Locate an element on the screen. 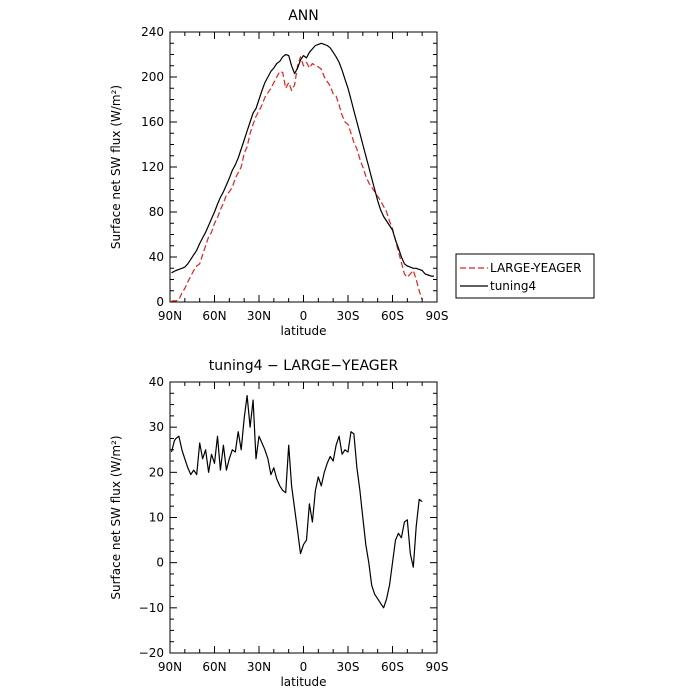  y-tick-label: −10 is located at coordinates (151, 608).